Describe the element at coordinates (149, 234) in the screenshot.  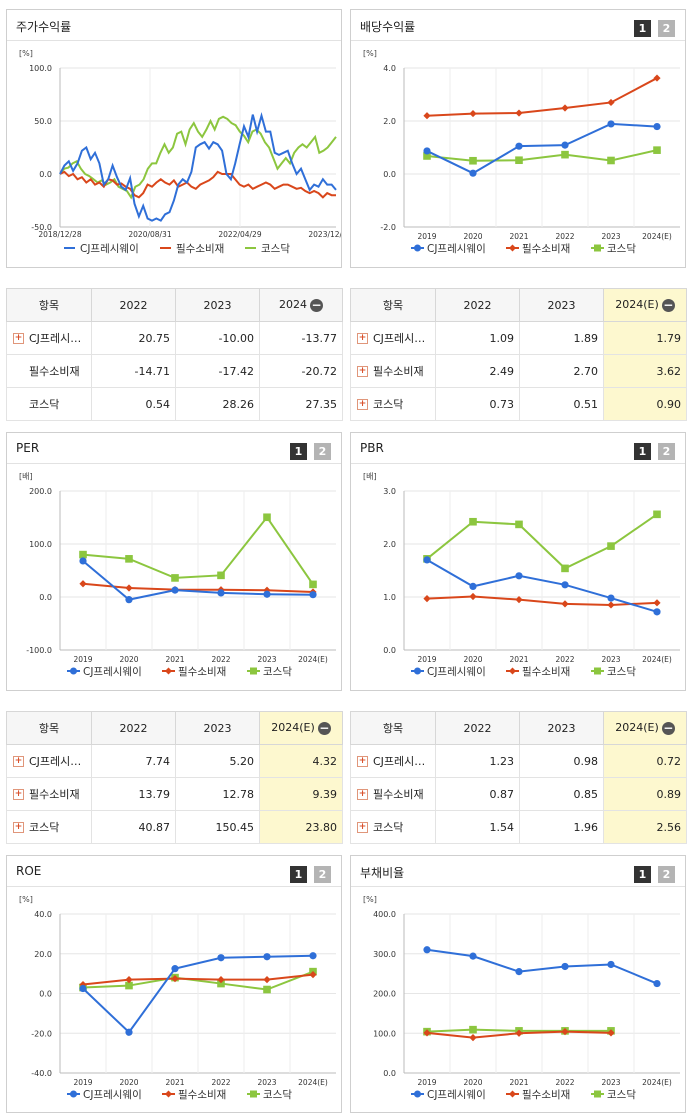
I see `x-tick-label: 2020/08/31` at that location.